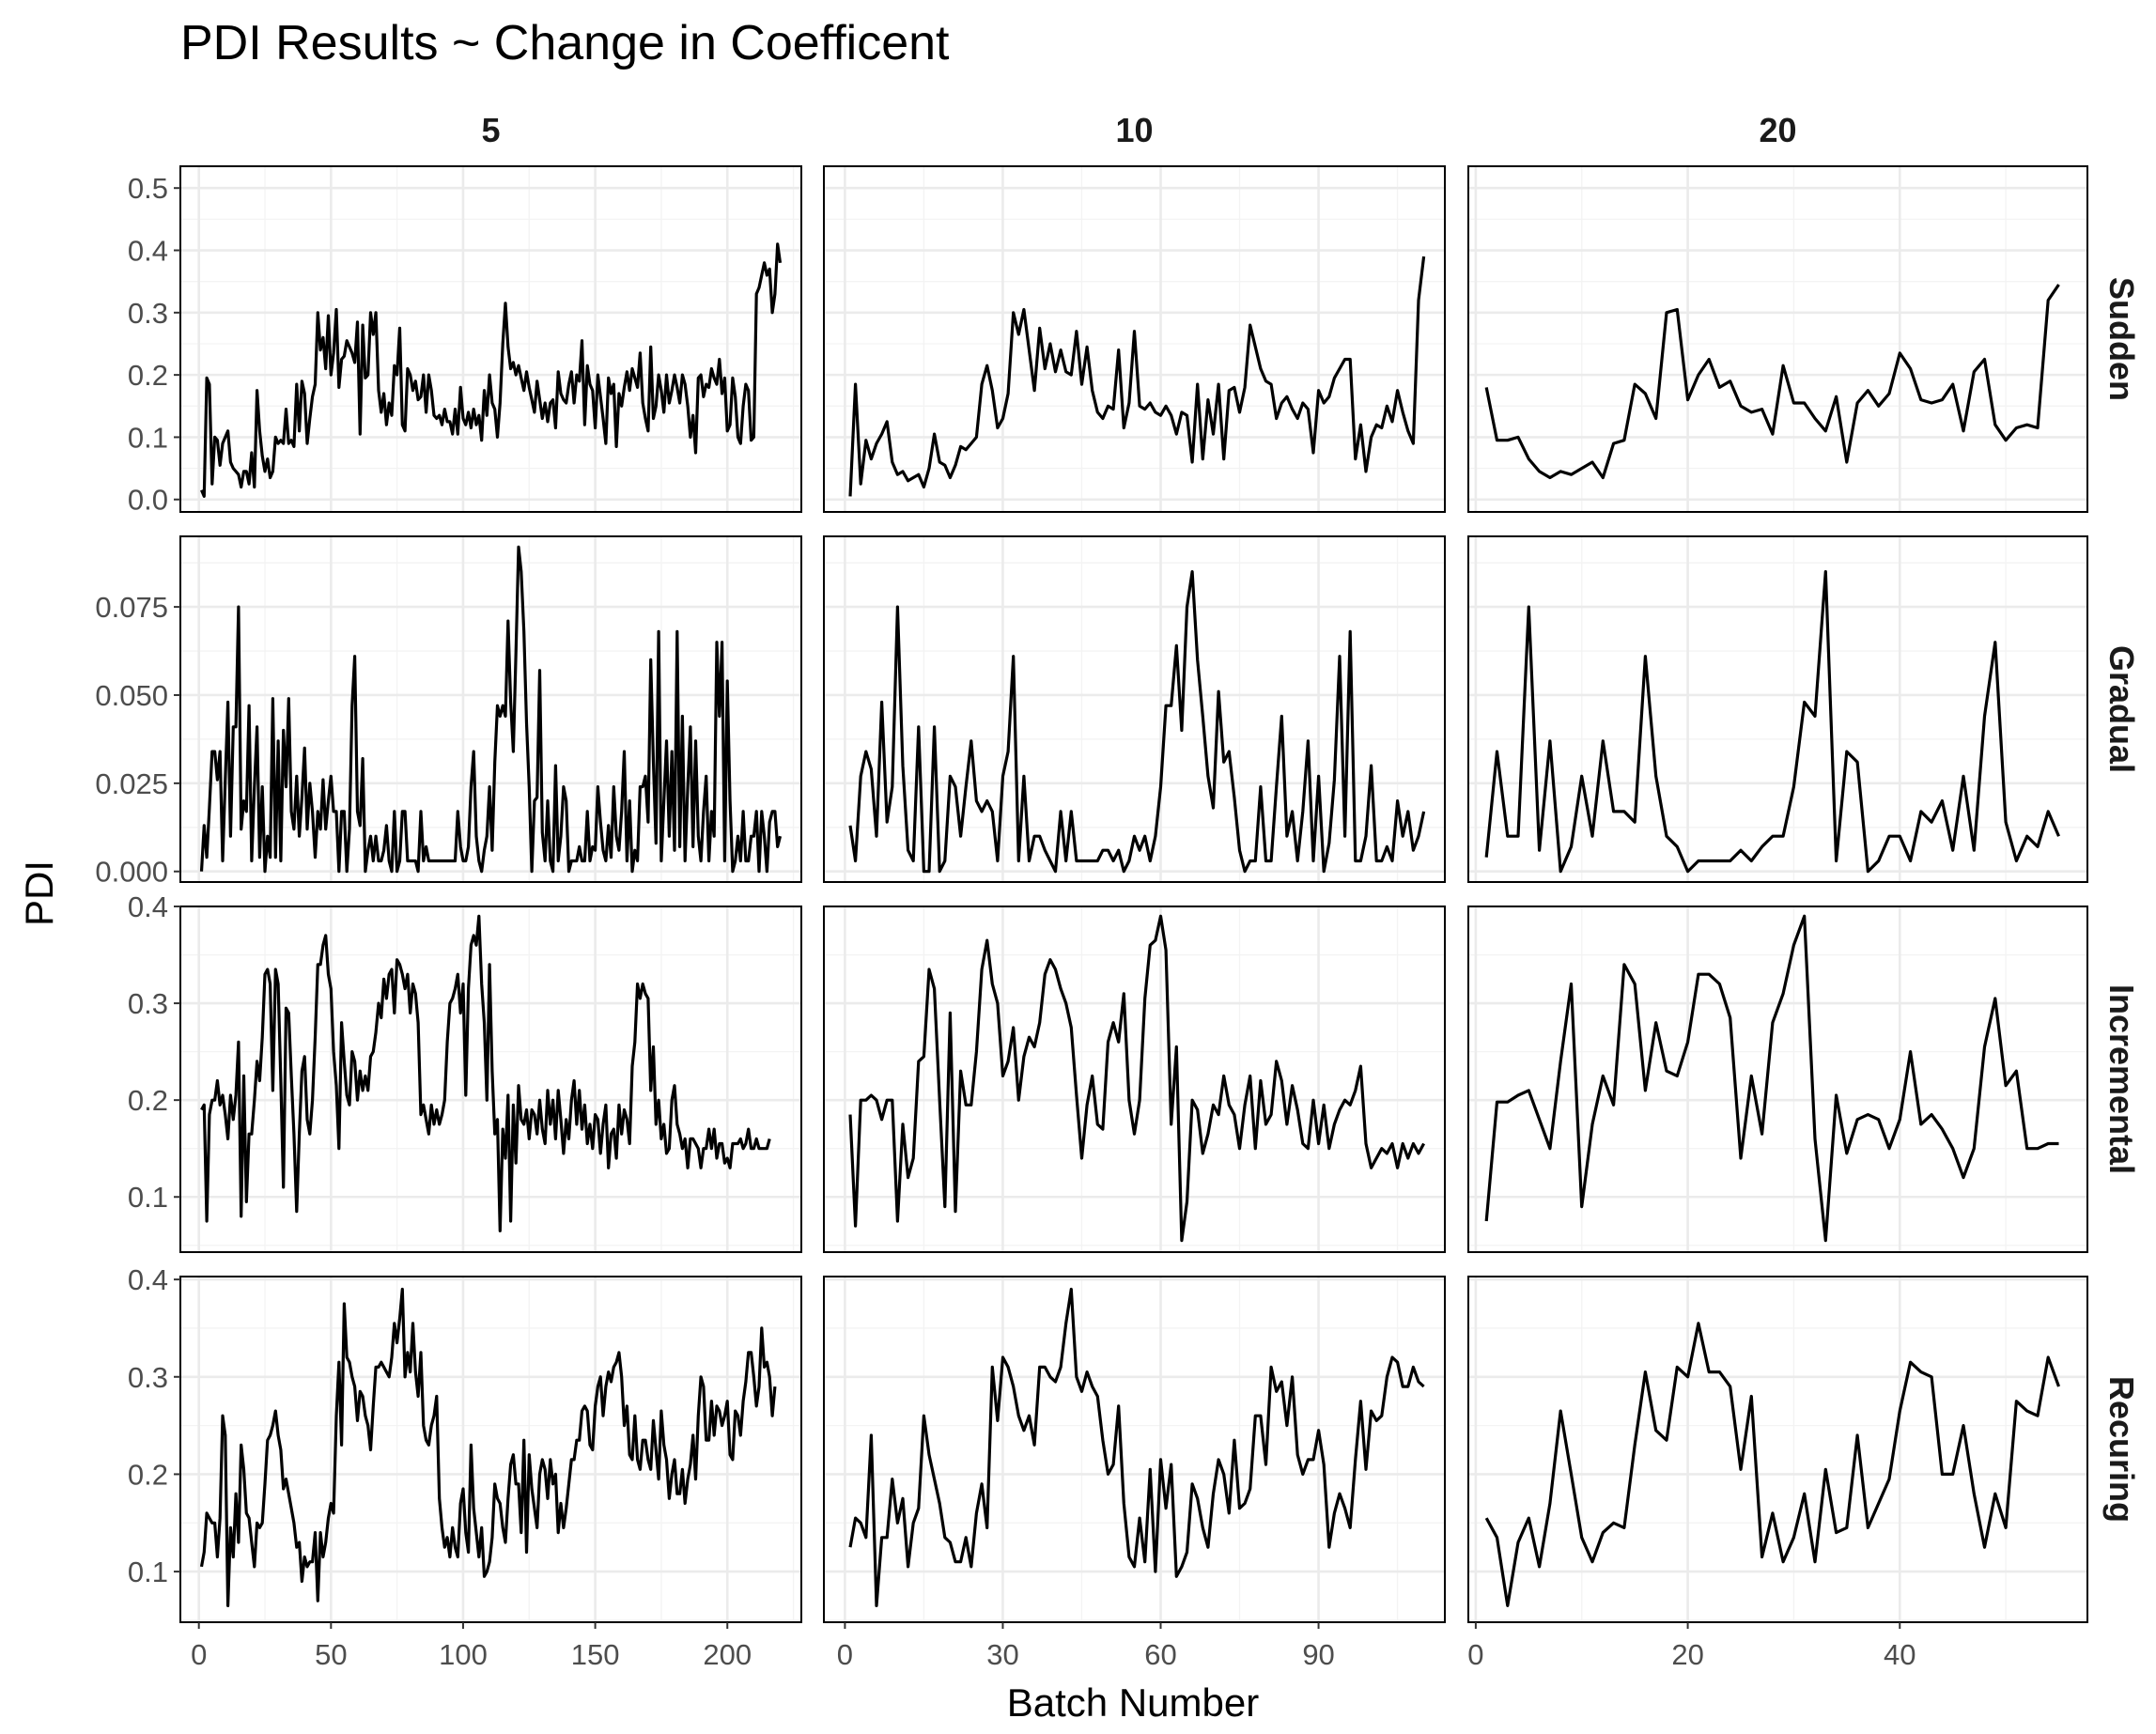  I want to click on y-tick-label: 0.5, so click(148, 188).